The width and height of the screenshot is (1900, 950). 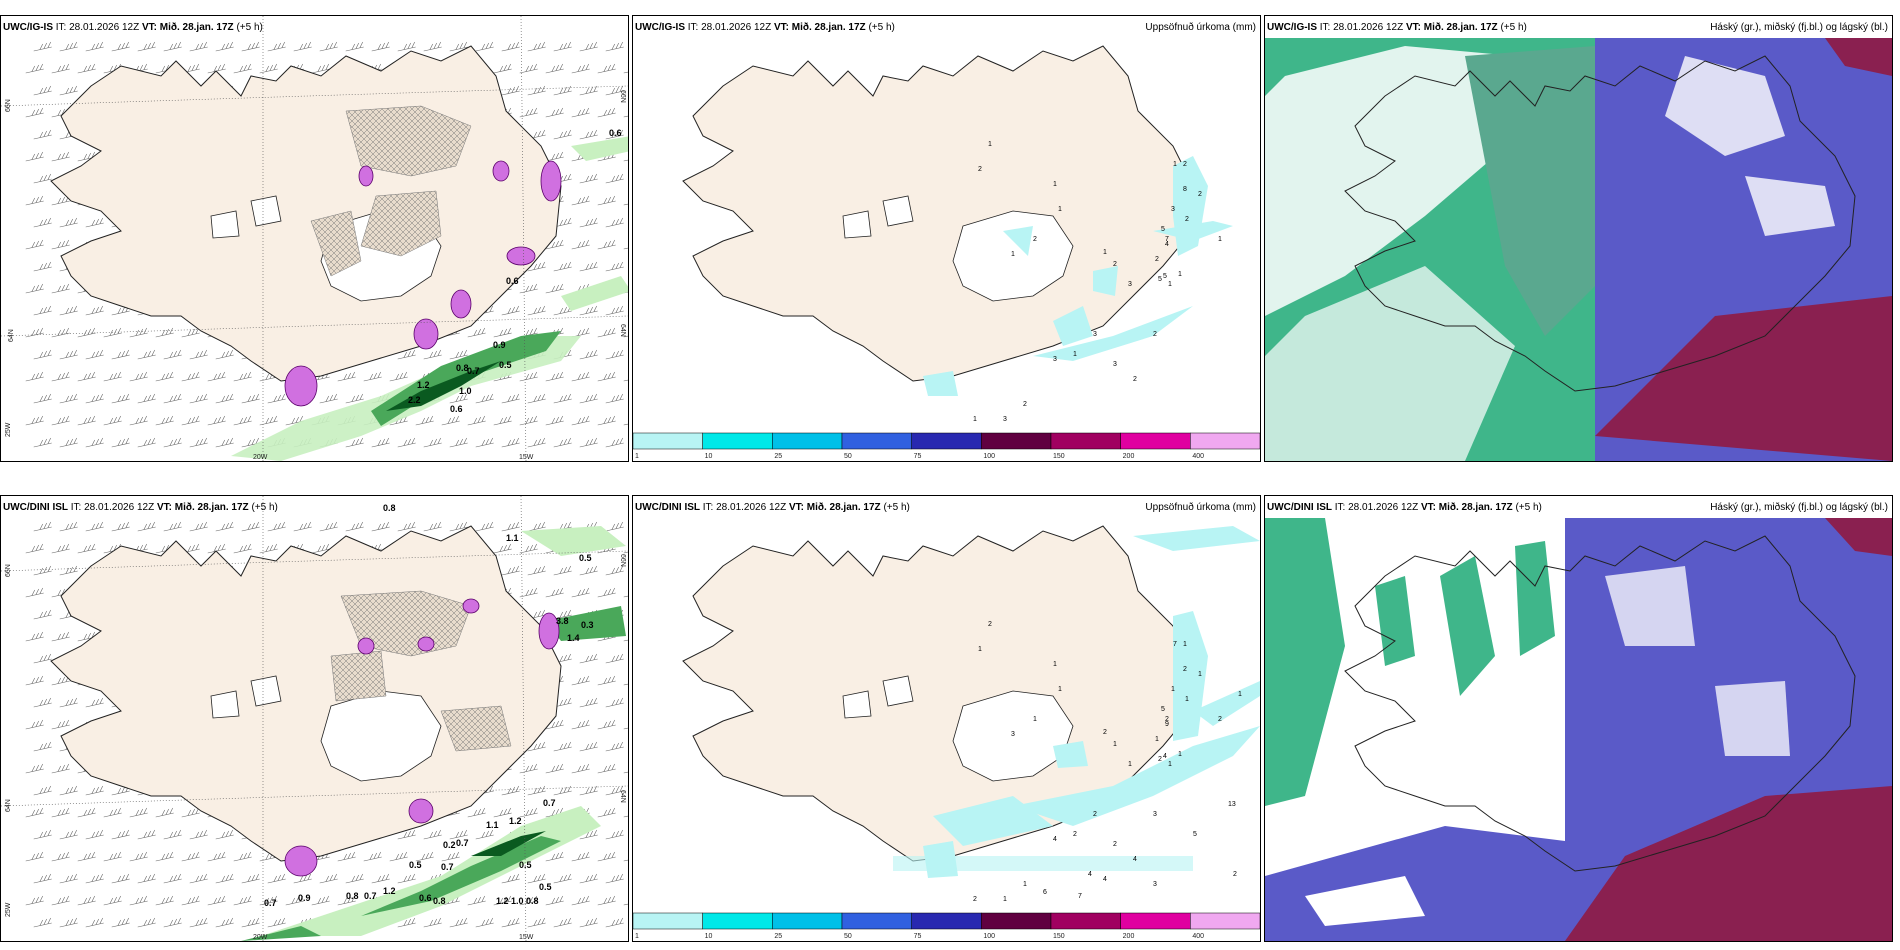 What do you see at coordinates (622, 560) in the screenshot?
I see `svg-text: 66N` at bounding box center [622, 560].